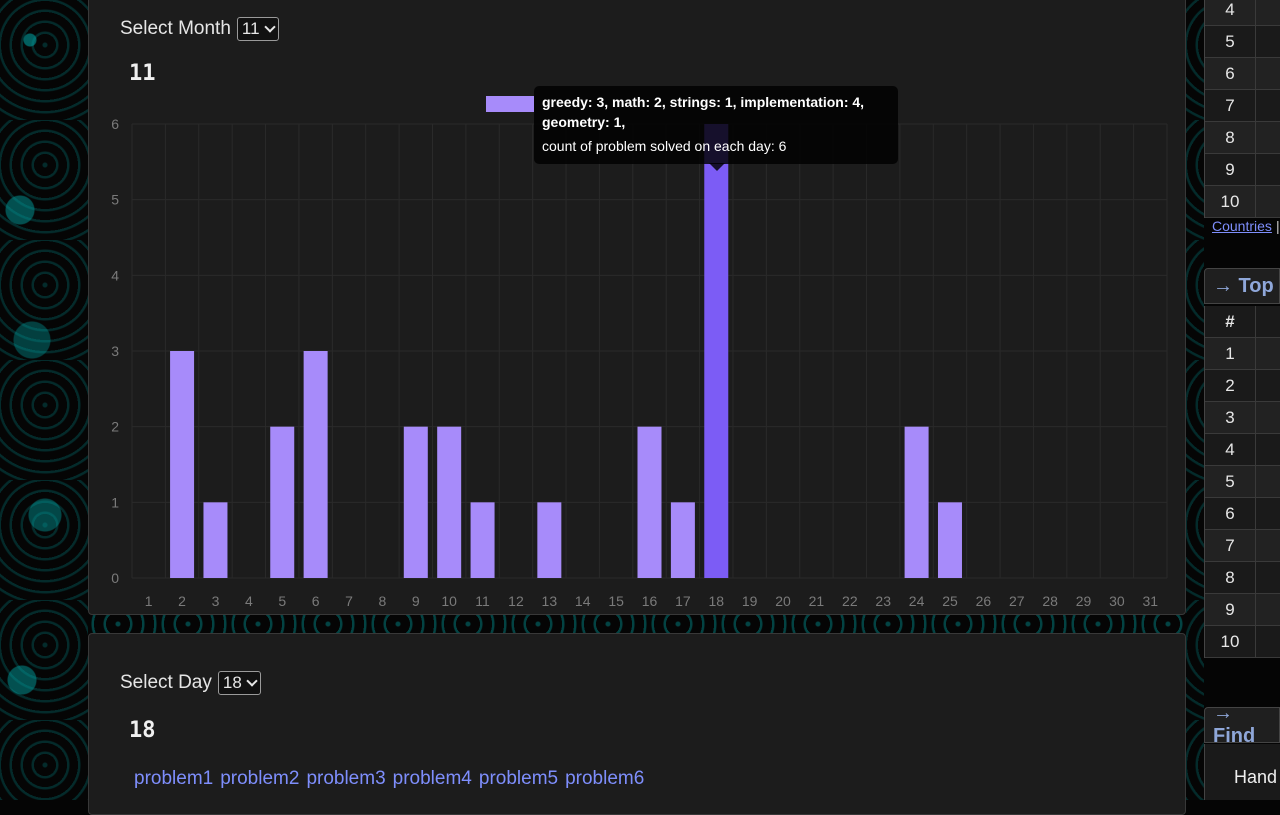  I want to click on tooltip-count: count of problem solved on each day: 6, so click(664, 146).